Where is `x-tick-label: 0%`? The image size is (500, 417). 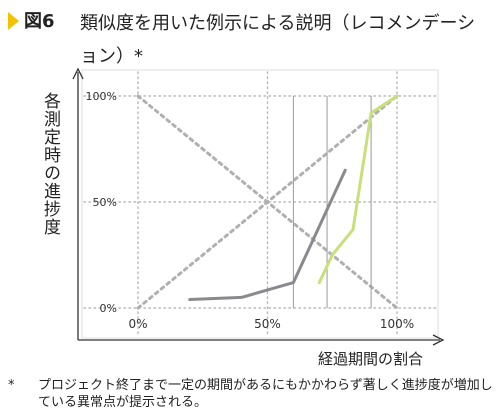 x-tick-label: 0% is located at coordinates (137, 324).